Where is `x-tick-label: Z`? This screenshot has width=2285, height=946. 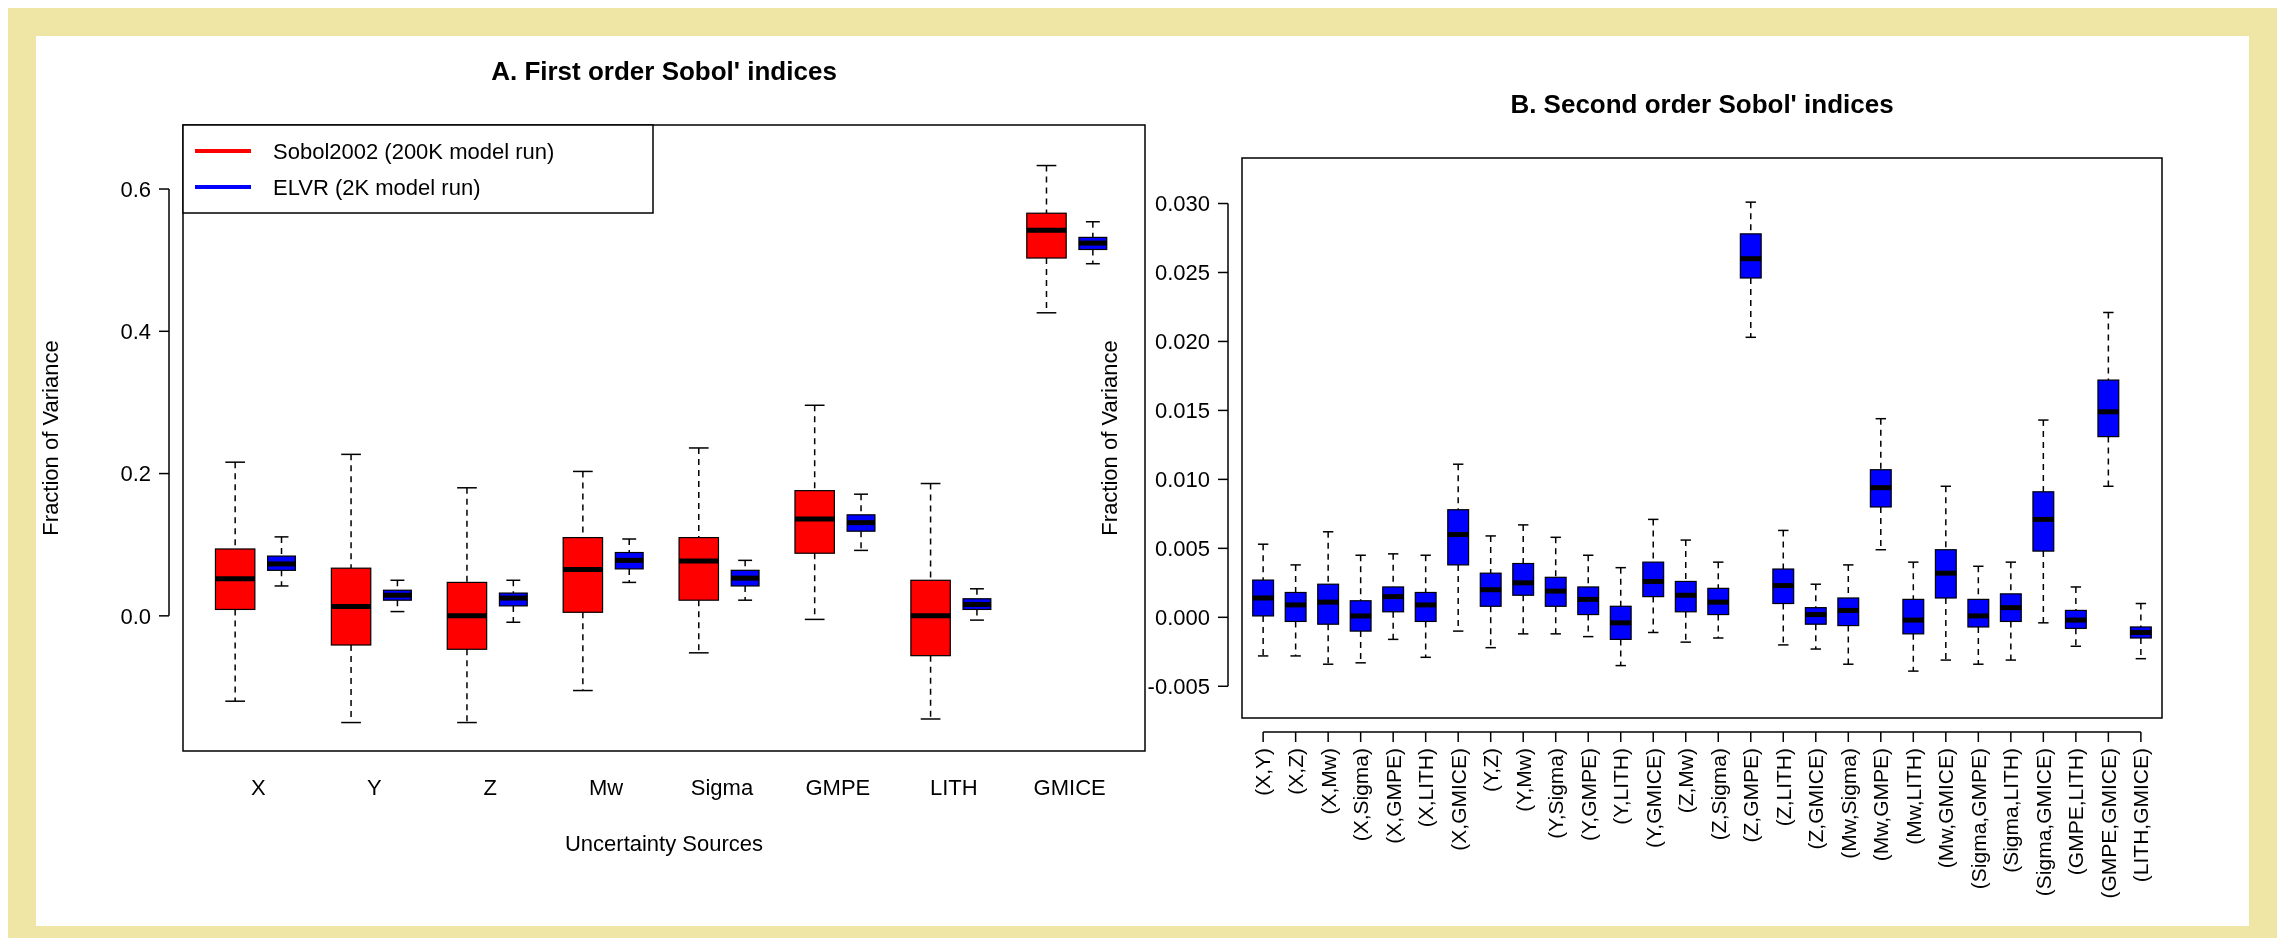
x-tick-label: Z is located at coordinates (490, 787).